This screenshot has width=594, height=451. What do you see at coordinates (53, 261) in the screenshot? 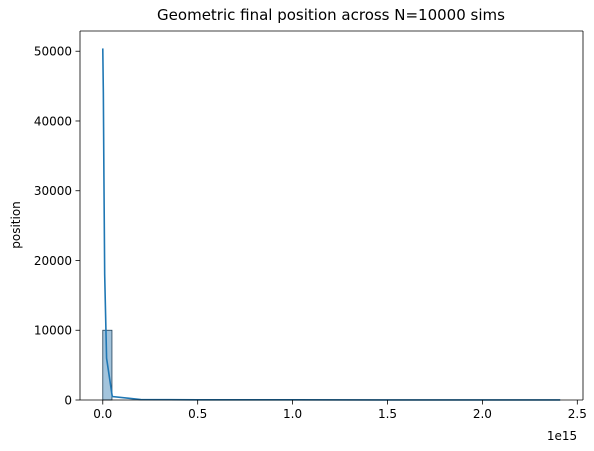
I see `y-tick-label-2: 20000` at bounding box center [53, 261].